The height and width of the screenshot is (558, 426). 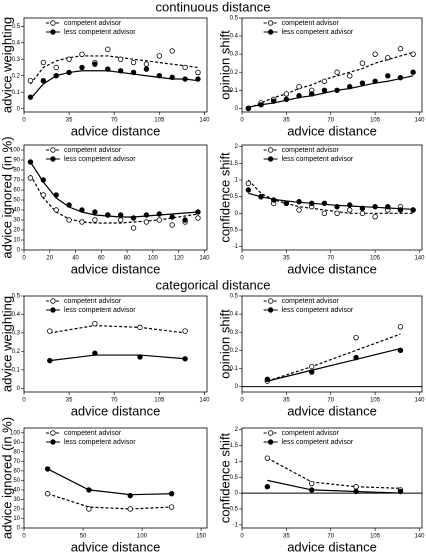 I want to click on y-tick-label: 40, so click(x=16, y=490).